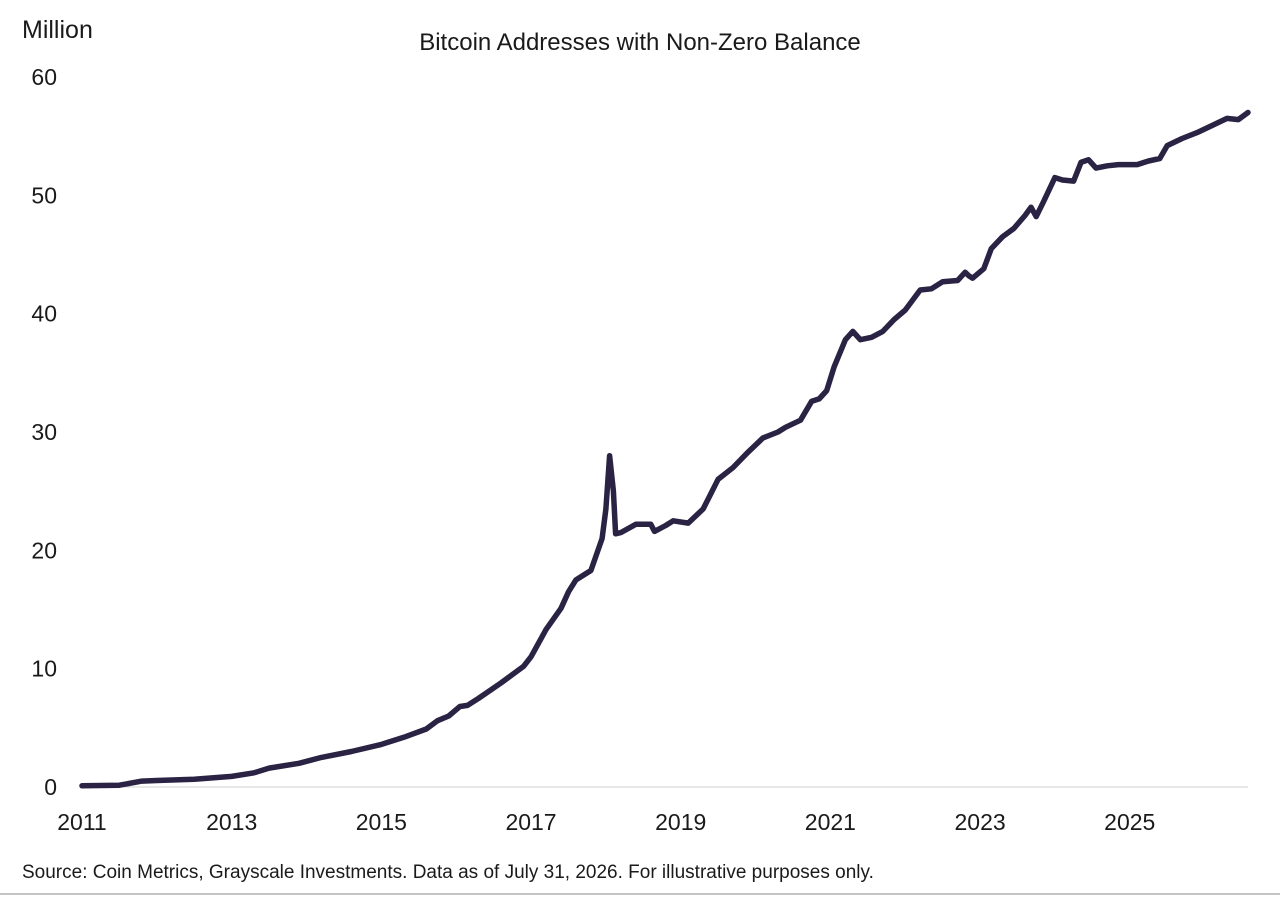 Image resolution: width=1280 pixels, height=897 pixels. What do you see at coordinates (57, 30) in the screenshot?
I see `y-axis-unit-label: Million` at bounding box center [57, 30].